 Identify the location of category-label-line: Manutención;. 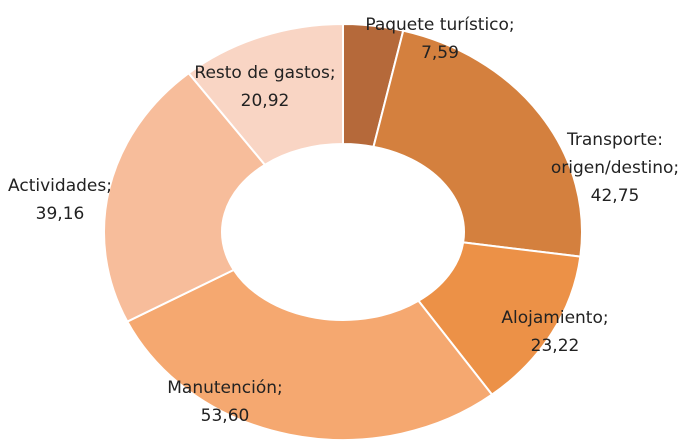
(225, 388).